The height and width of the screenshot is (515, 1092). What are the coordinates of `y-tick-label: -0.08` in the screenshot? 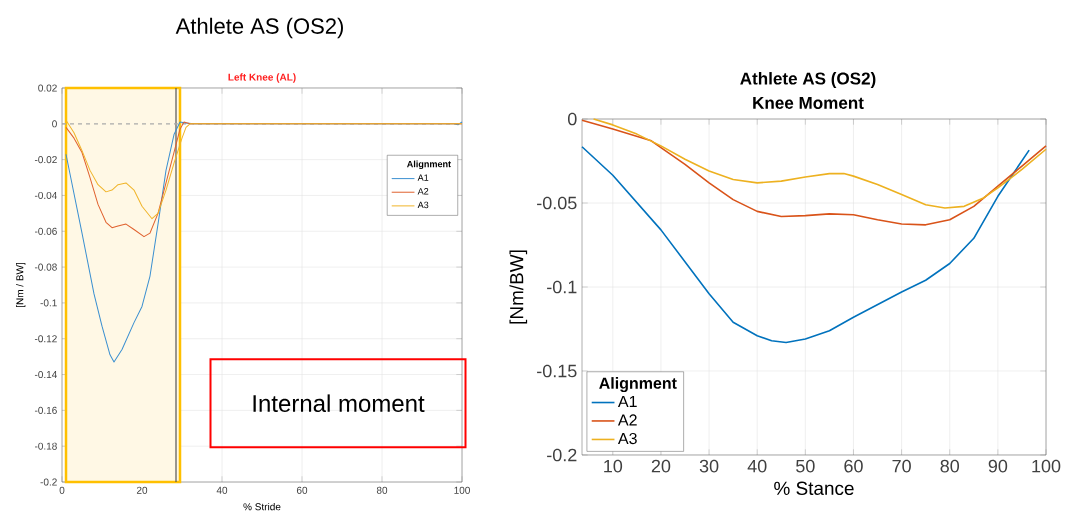 It's located at (45, 267).